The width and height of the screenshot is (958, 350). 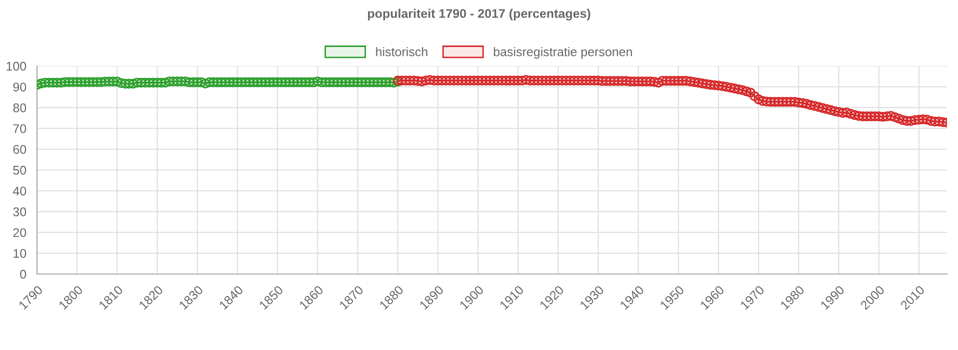 What do you see at coordinates (19, 191) in the screenshot?
I see `y-tick-label: 40` at bounding box center [19, 191].